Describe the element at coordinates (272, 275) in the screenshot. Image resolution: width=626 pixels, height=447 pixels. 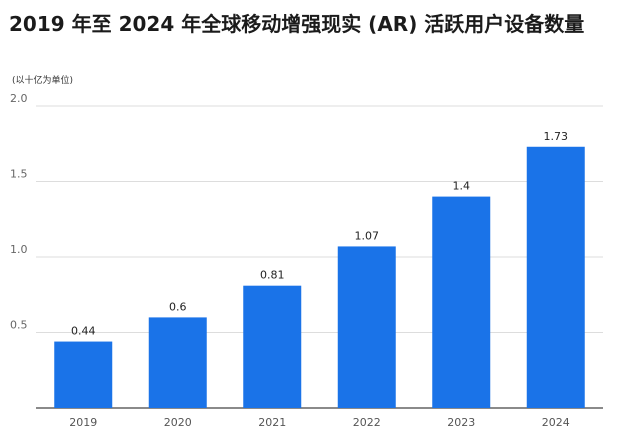
I see `data-label: 0.81` at that location.